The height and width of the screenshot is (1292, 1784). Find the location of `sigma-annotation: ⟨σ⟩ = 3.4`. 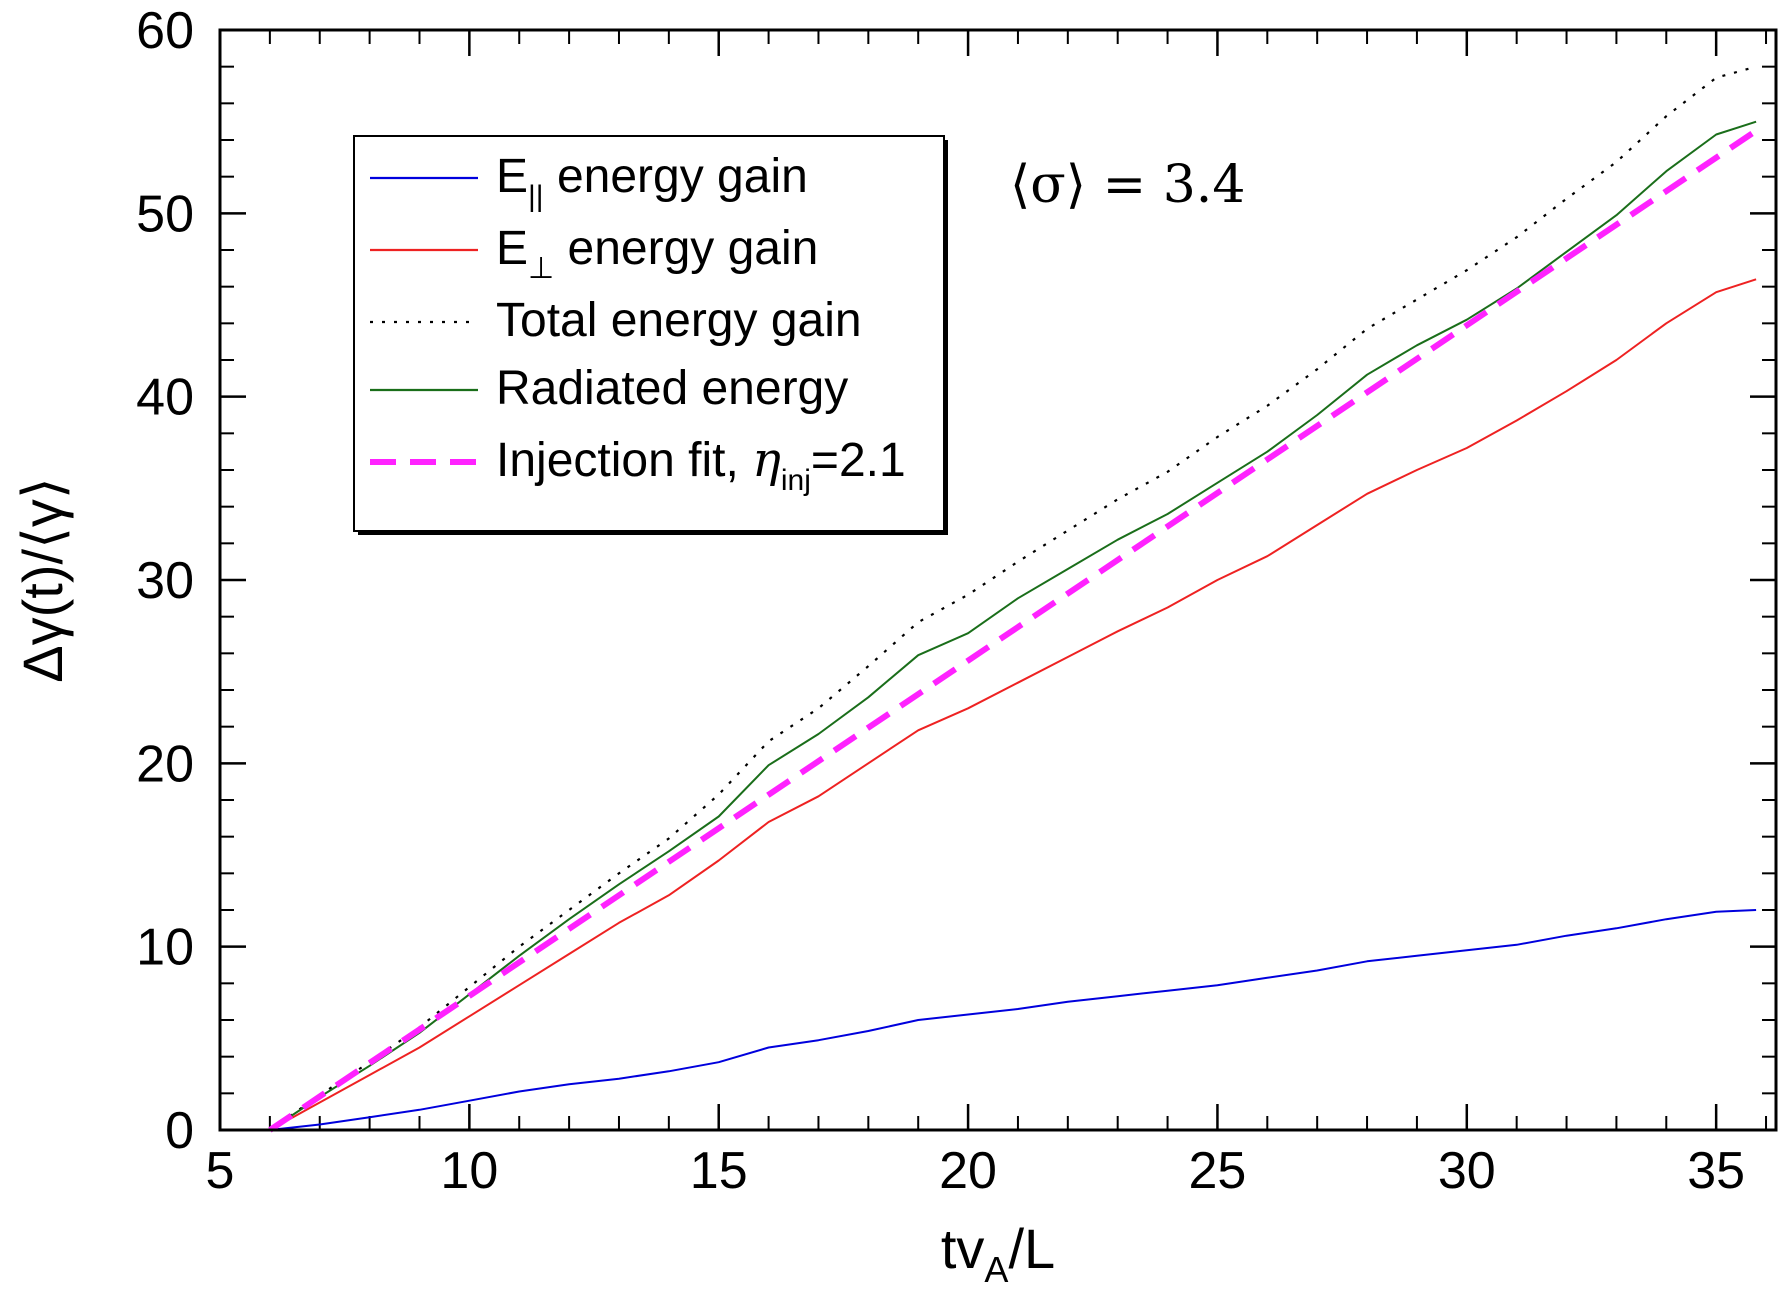

sigma-annotation: ⟨σ⟩ = 3.4 is located at coordinates (1127, 185).